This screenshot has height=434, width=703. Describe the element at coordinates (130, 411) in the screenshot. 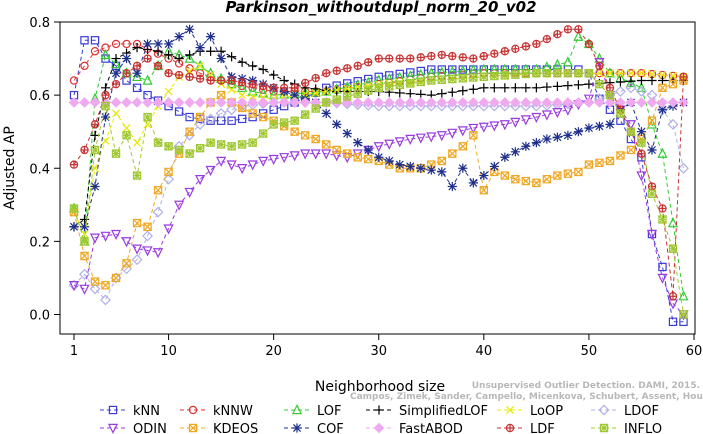

I see `legend-item-knn: kNN` at that location.